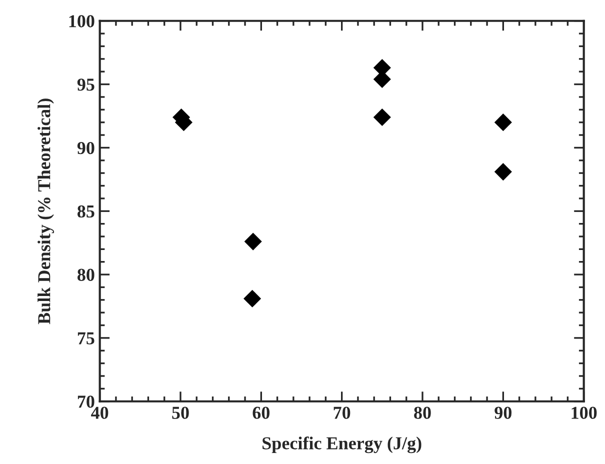 This screenshot has height=464, width=605. Describe the element at coordinates (584, 412) in the screenshot. I see `x-tick-label: 100` at that location.